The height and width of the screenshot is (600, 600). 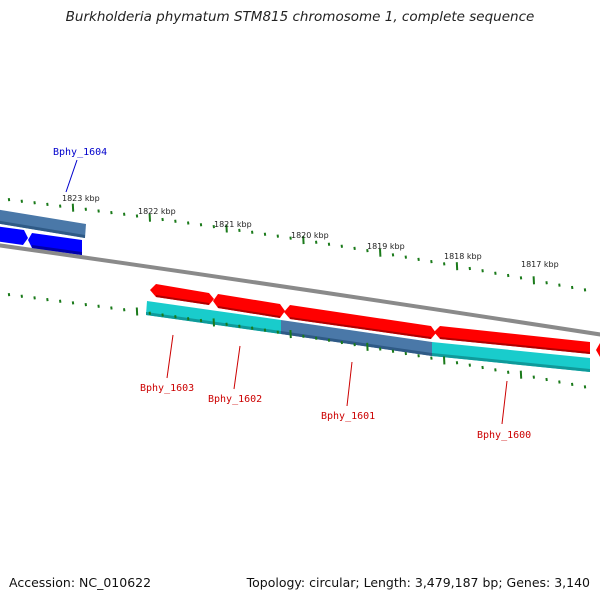 I want to click on gene-bphy-1604-highlight, so click(x=43, y=223).